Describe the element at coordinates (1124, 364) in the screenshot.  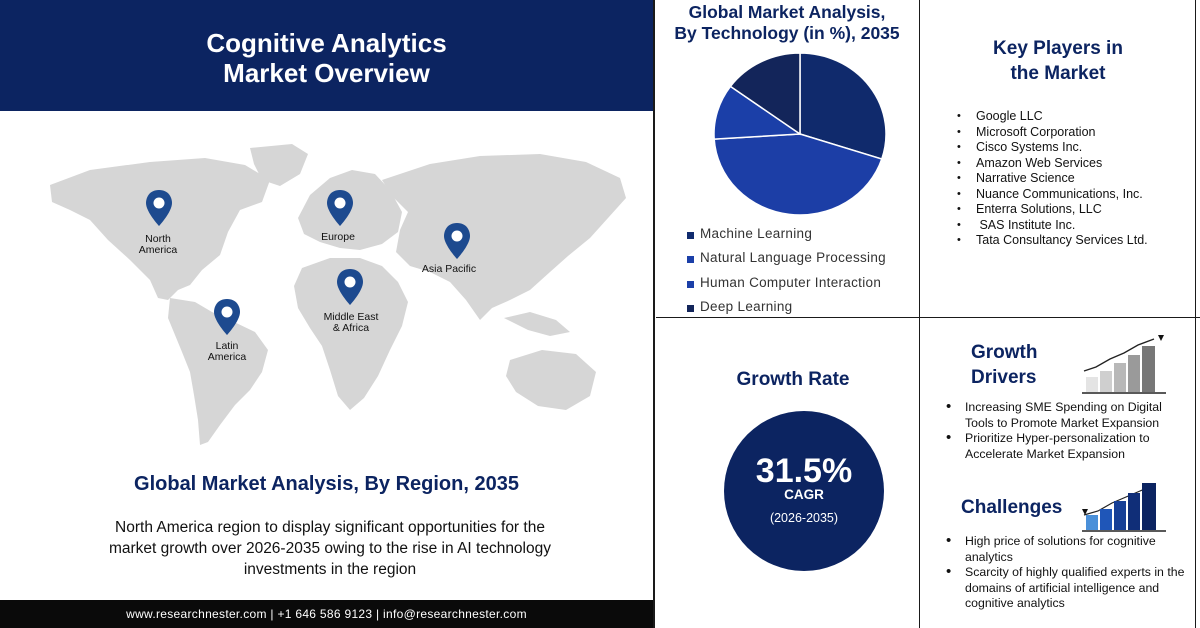
I see `rising-bar-chart-icon` at that location.